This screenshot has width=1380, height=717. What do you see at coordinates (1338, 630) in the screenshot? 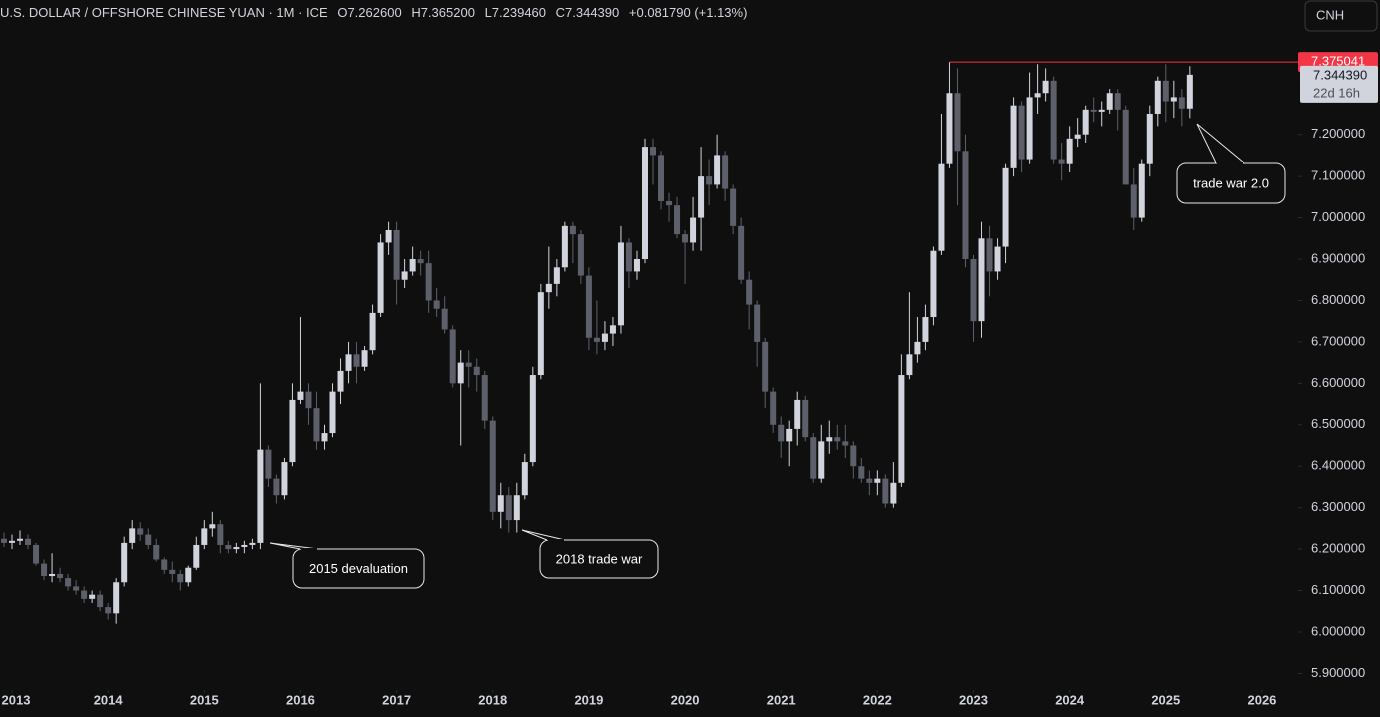
I see `y-tick-label: 6.000000` at bounding box center [1338, 630].